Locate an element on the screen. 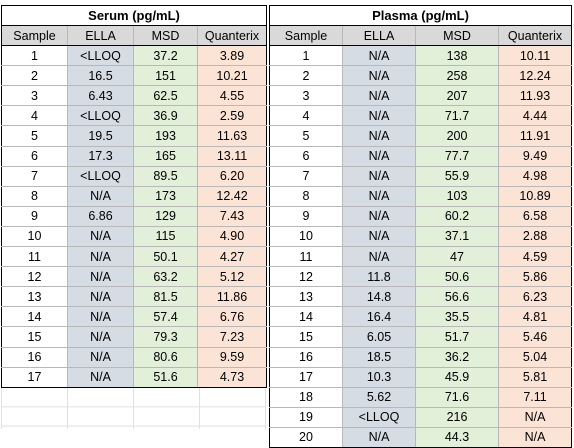 Image resolution: width=574 pixels, height=448 pixels. plasma-cell-quanterix: 4.59 is located at coordinates (535, 257).